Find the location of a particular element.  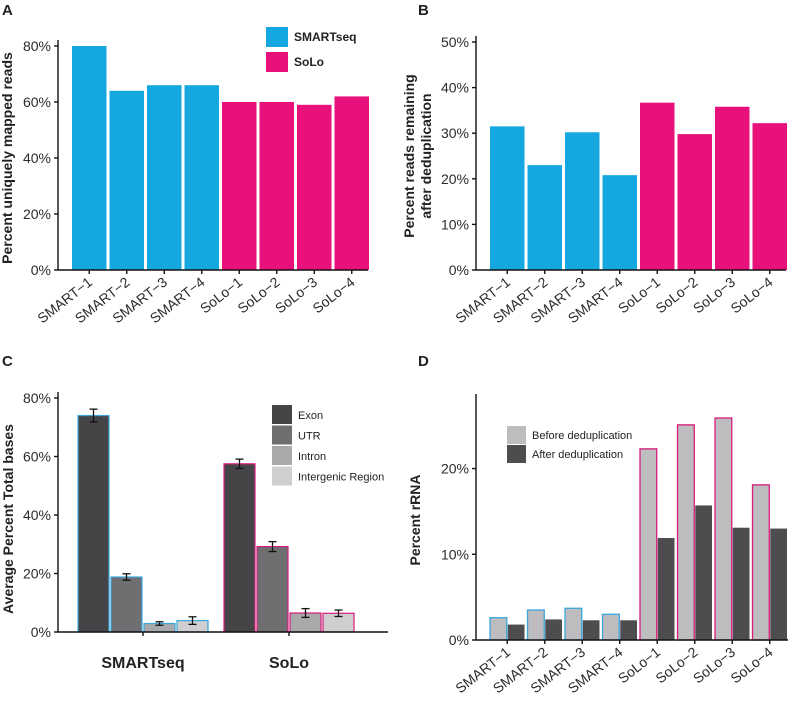

c-y-tick-label: 40% is located at coordinates (37, 515).